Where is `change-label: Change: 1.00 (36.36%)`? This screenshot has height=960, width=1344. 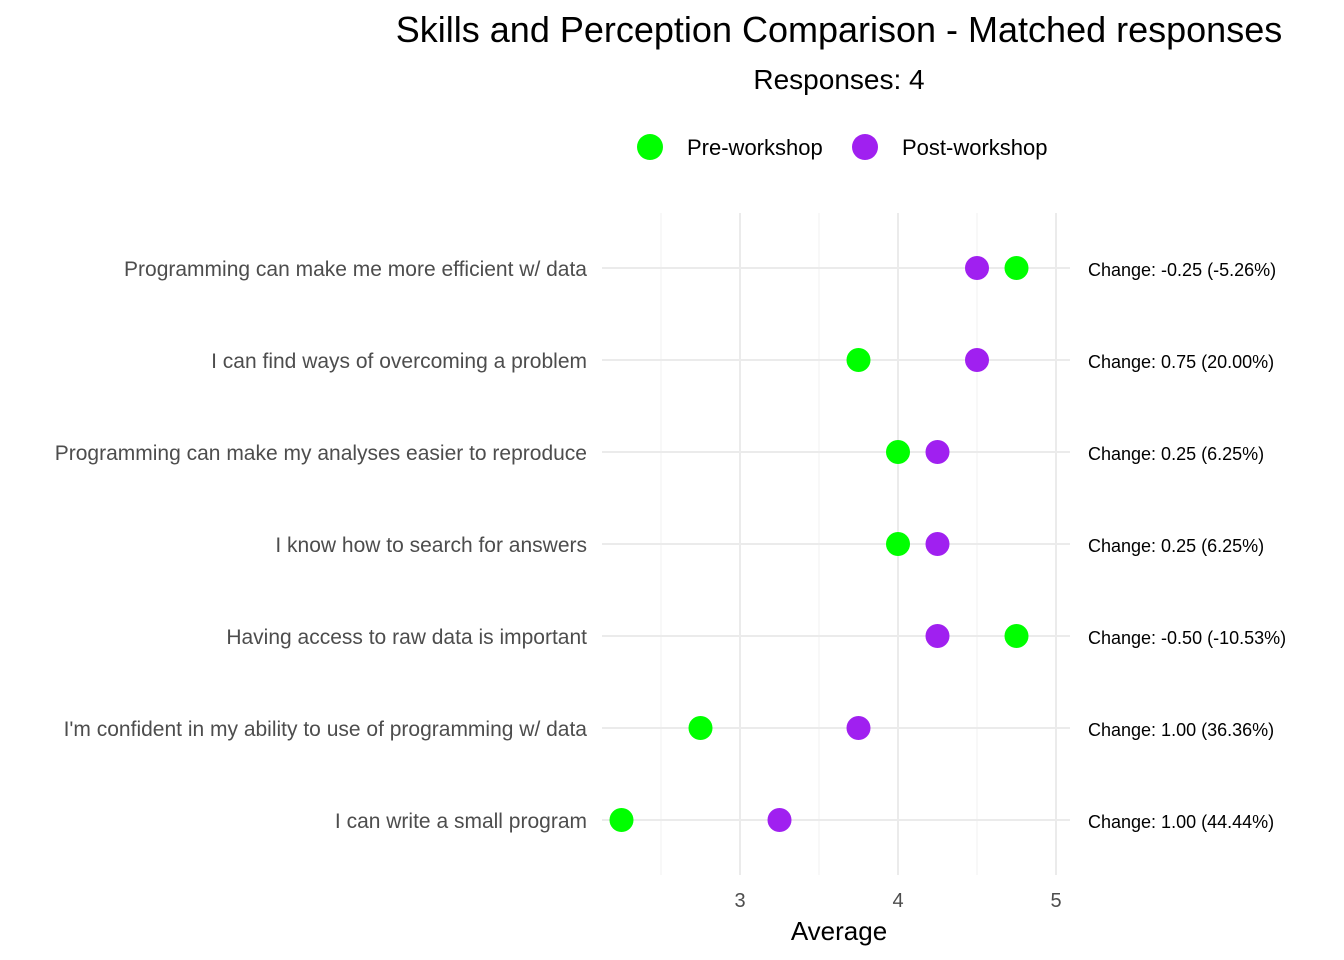 change-label: Change: 1.00 (36.36%) is located at coordinates (1181, 730).